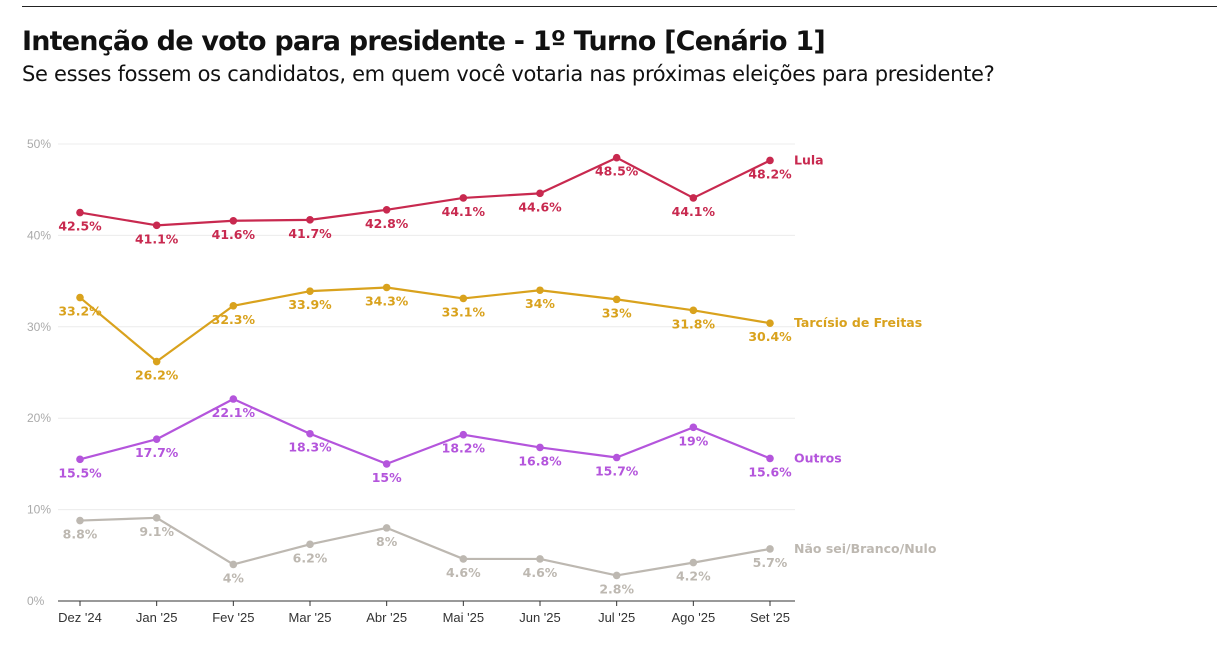 The height and width of the screenshot is (647, 1217). What do you see at coordinates (540, 303) in the screenshot?
I see `data-label: 34%` at bounding box center [540, 303].